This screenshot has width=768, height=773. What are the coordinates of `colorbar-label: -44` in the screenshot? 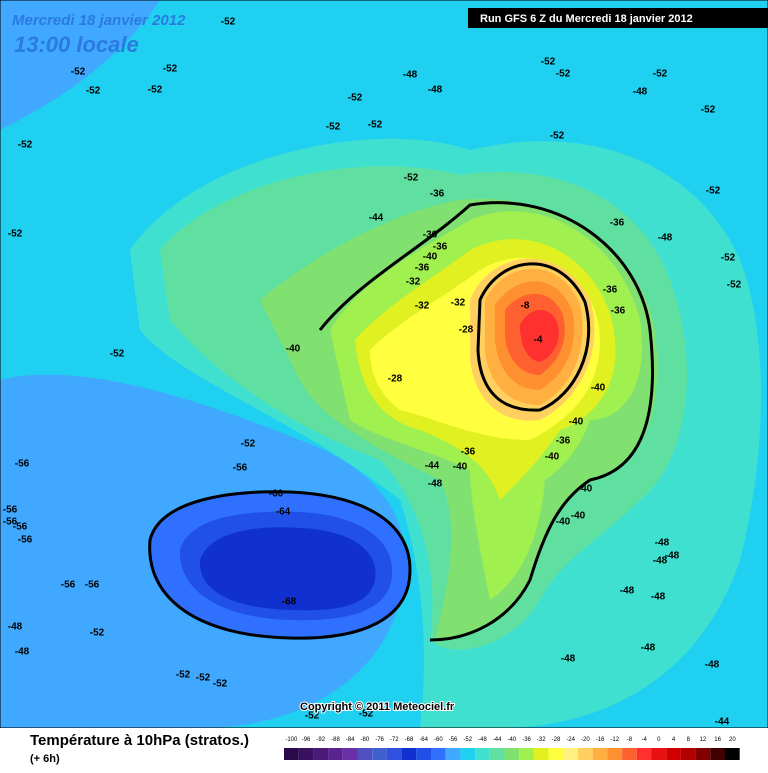 It's located at (497, 740).